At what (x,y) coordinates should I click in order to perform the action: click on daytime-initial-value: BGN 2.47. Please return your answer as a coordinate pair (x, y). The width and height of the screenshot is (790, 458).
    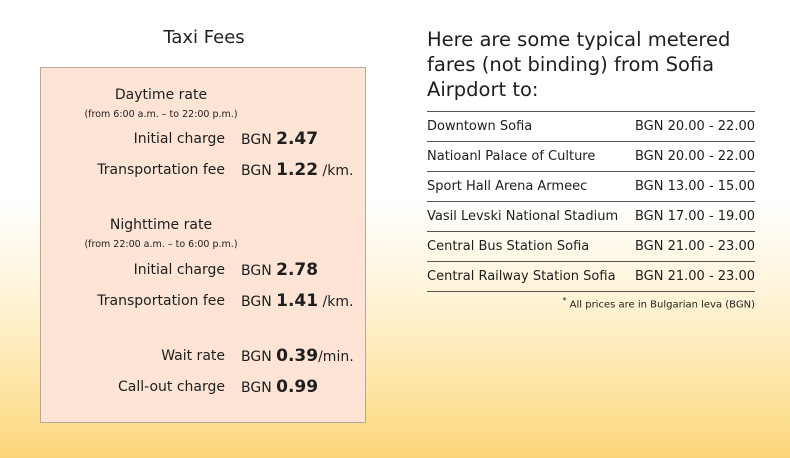
    Looking at the image, I should click on (280, 139).